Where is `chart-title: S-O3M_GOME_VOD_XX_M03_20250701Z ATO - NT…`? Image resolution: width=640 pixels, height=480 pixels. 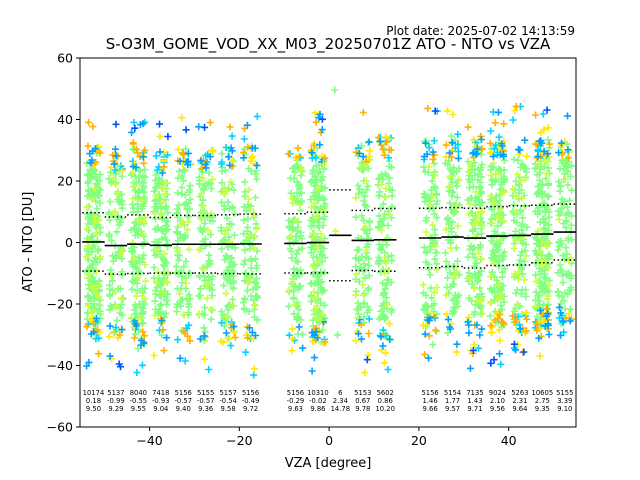 chart-title: S-O3M_GOME_VOD_XX_M03_20250701Z ATO - NT… is located at coordinates (328, 44).